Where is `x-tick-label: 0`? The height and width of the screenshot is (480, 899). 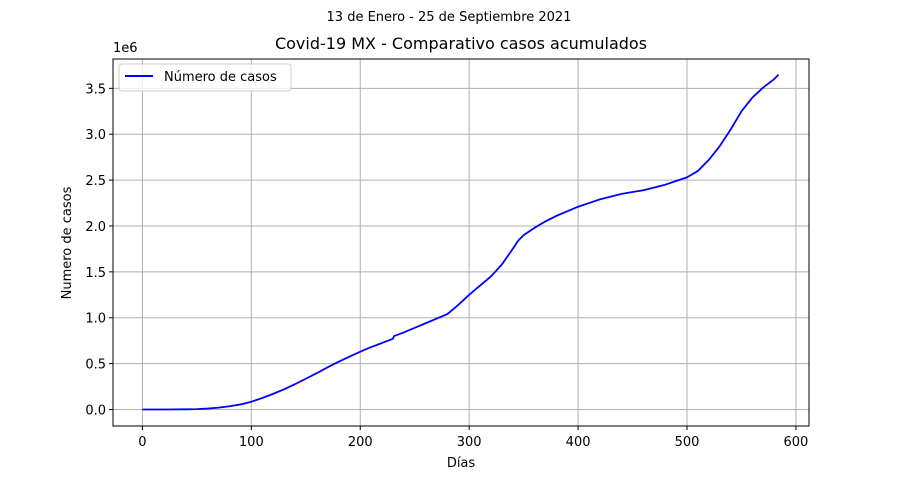
x-tick-label: 0 is located at coordinates (142, 442).